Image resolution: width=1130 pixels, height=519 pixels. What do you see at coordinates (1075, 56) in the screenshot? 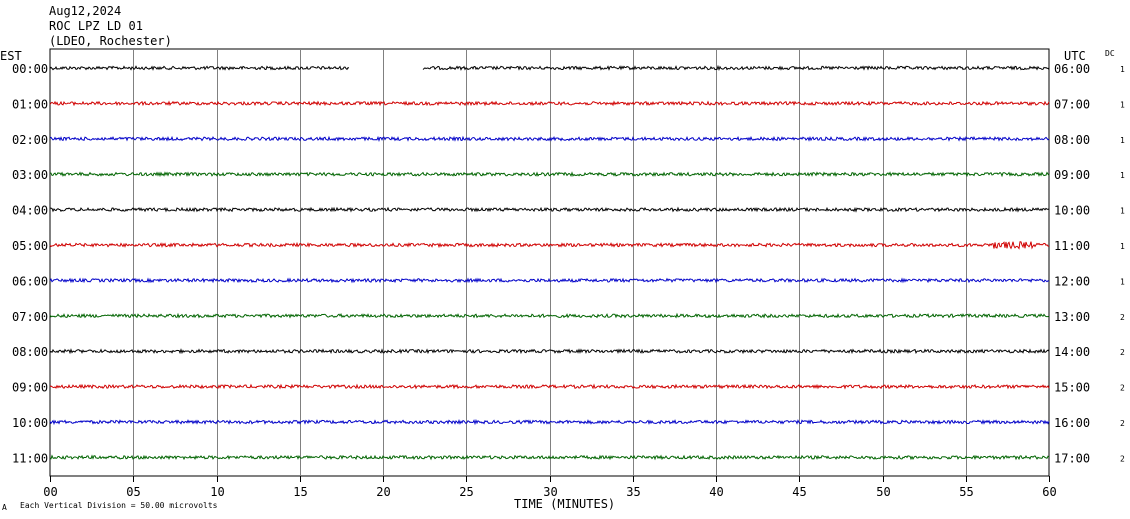
I see `right-timezone-label: UTC` at bounding box center [1075, 56].